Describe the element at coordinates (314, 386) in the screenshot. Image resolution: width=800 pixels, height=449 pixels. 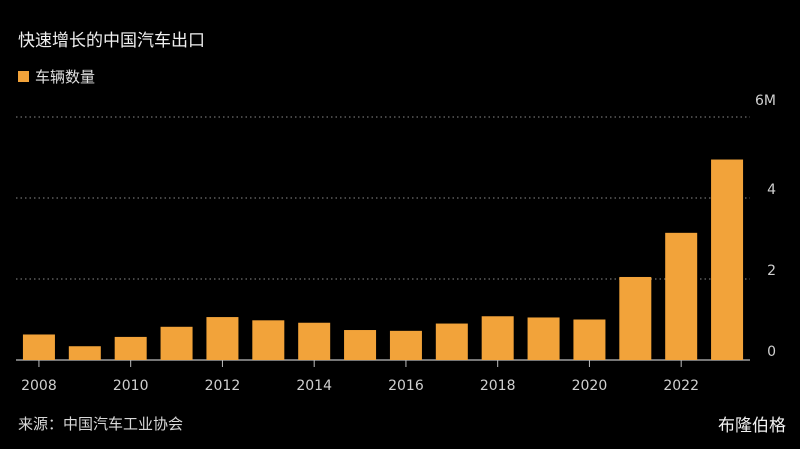
I see `x-tick-label: 2014` at that location.